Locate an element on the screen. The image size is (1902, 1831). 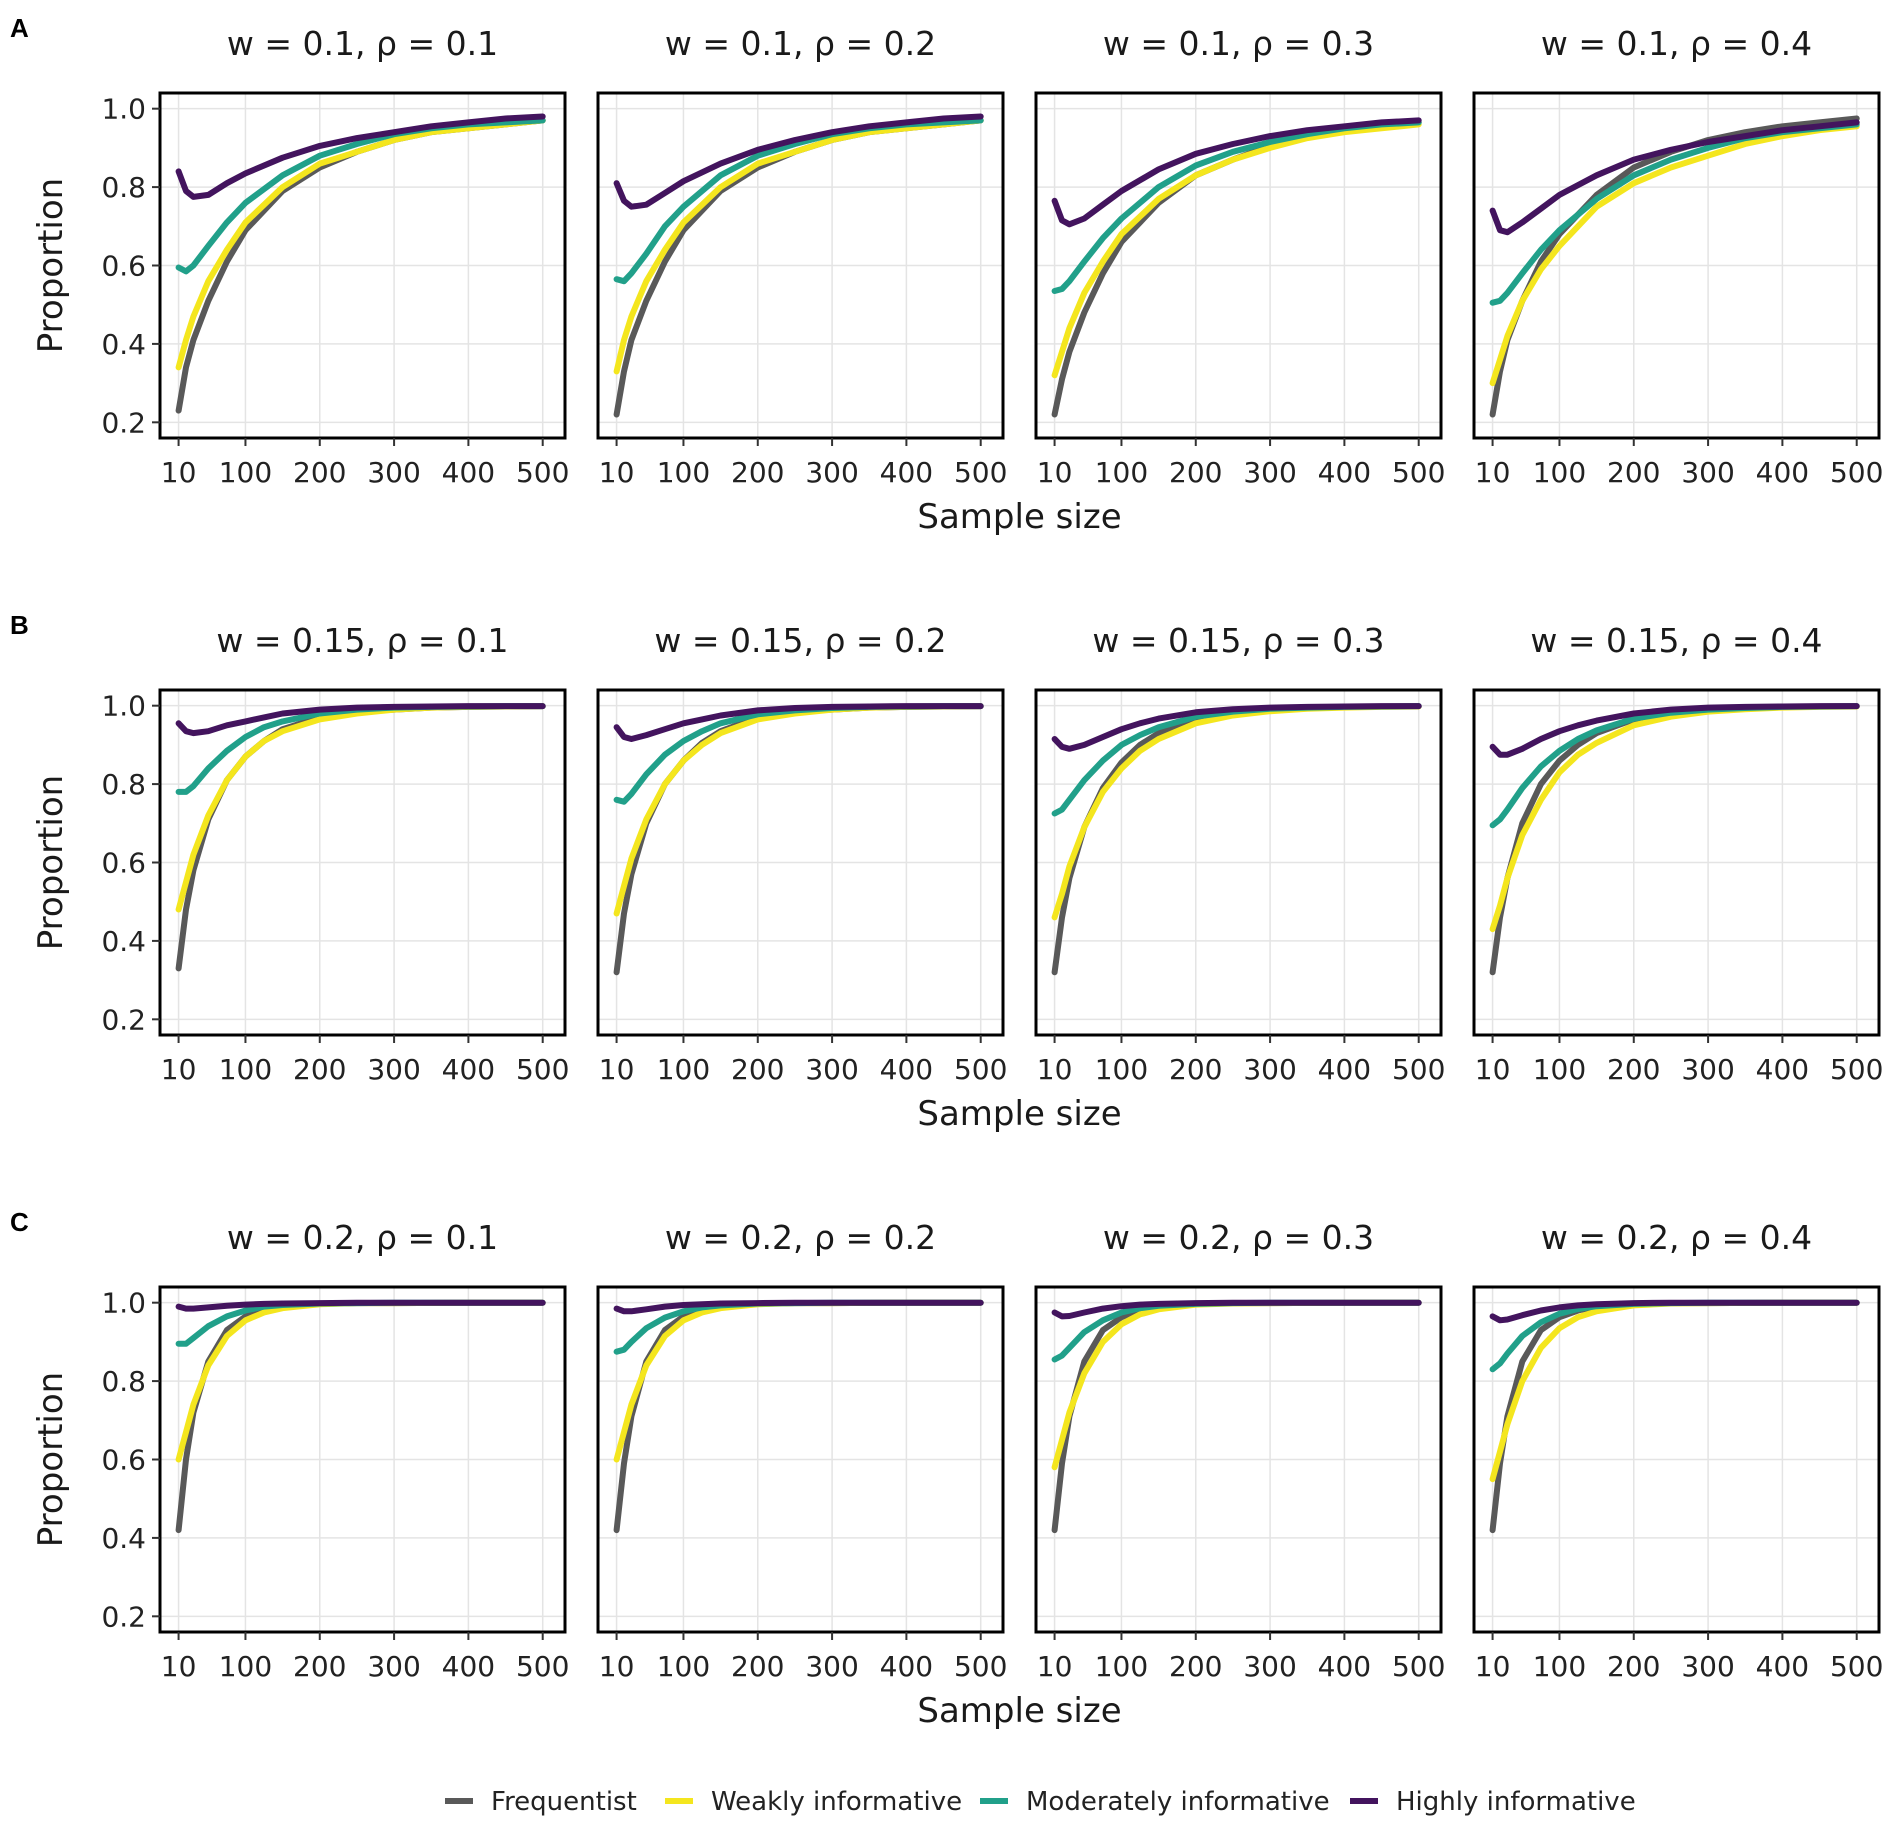
facet-title: w = 0.2, ρ = 0.4 is located at coordinates (1676, 1237).